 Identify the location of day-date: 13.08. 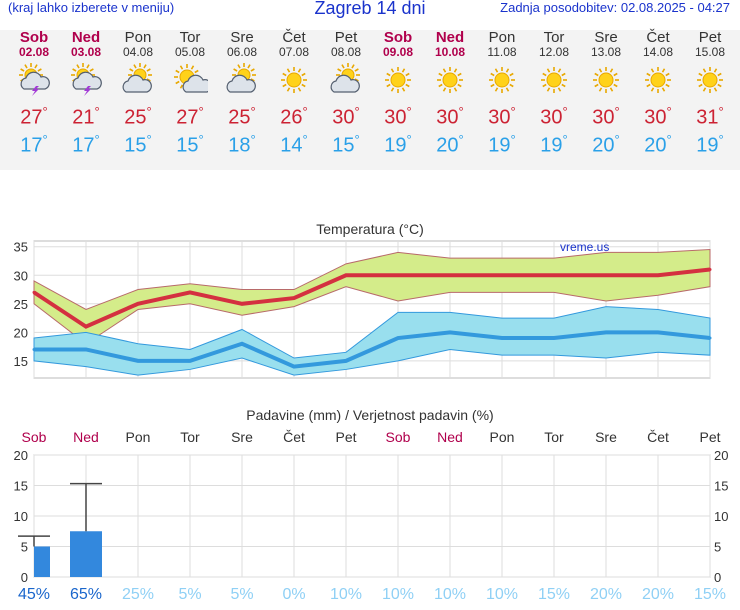
(606, 52).